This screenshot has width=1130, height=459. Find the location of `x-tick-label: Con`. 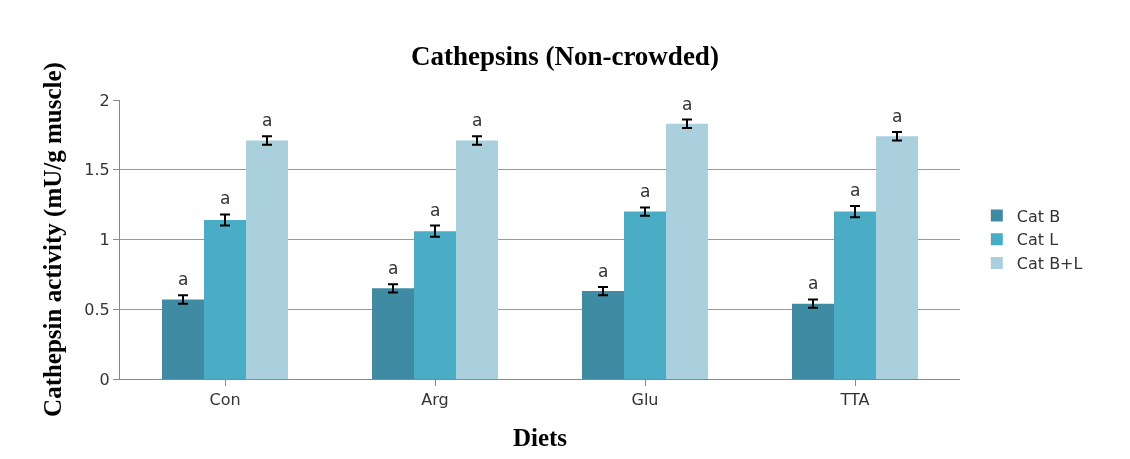

x-tick-label: Con is located at coordinates (225, 400).